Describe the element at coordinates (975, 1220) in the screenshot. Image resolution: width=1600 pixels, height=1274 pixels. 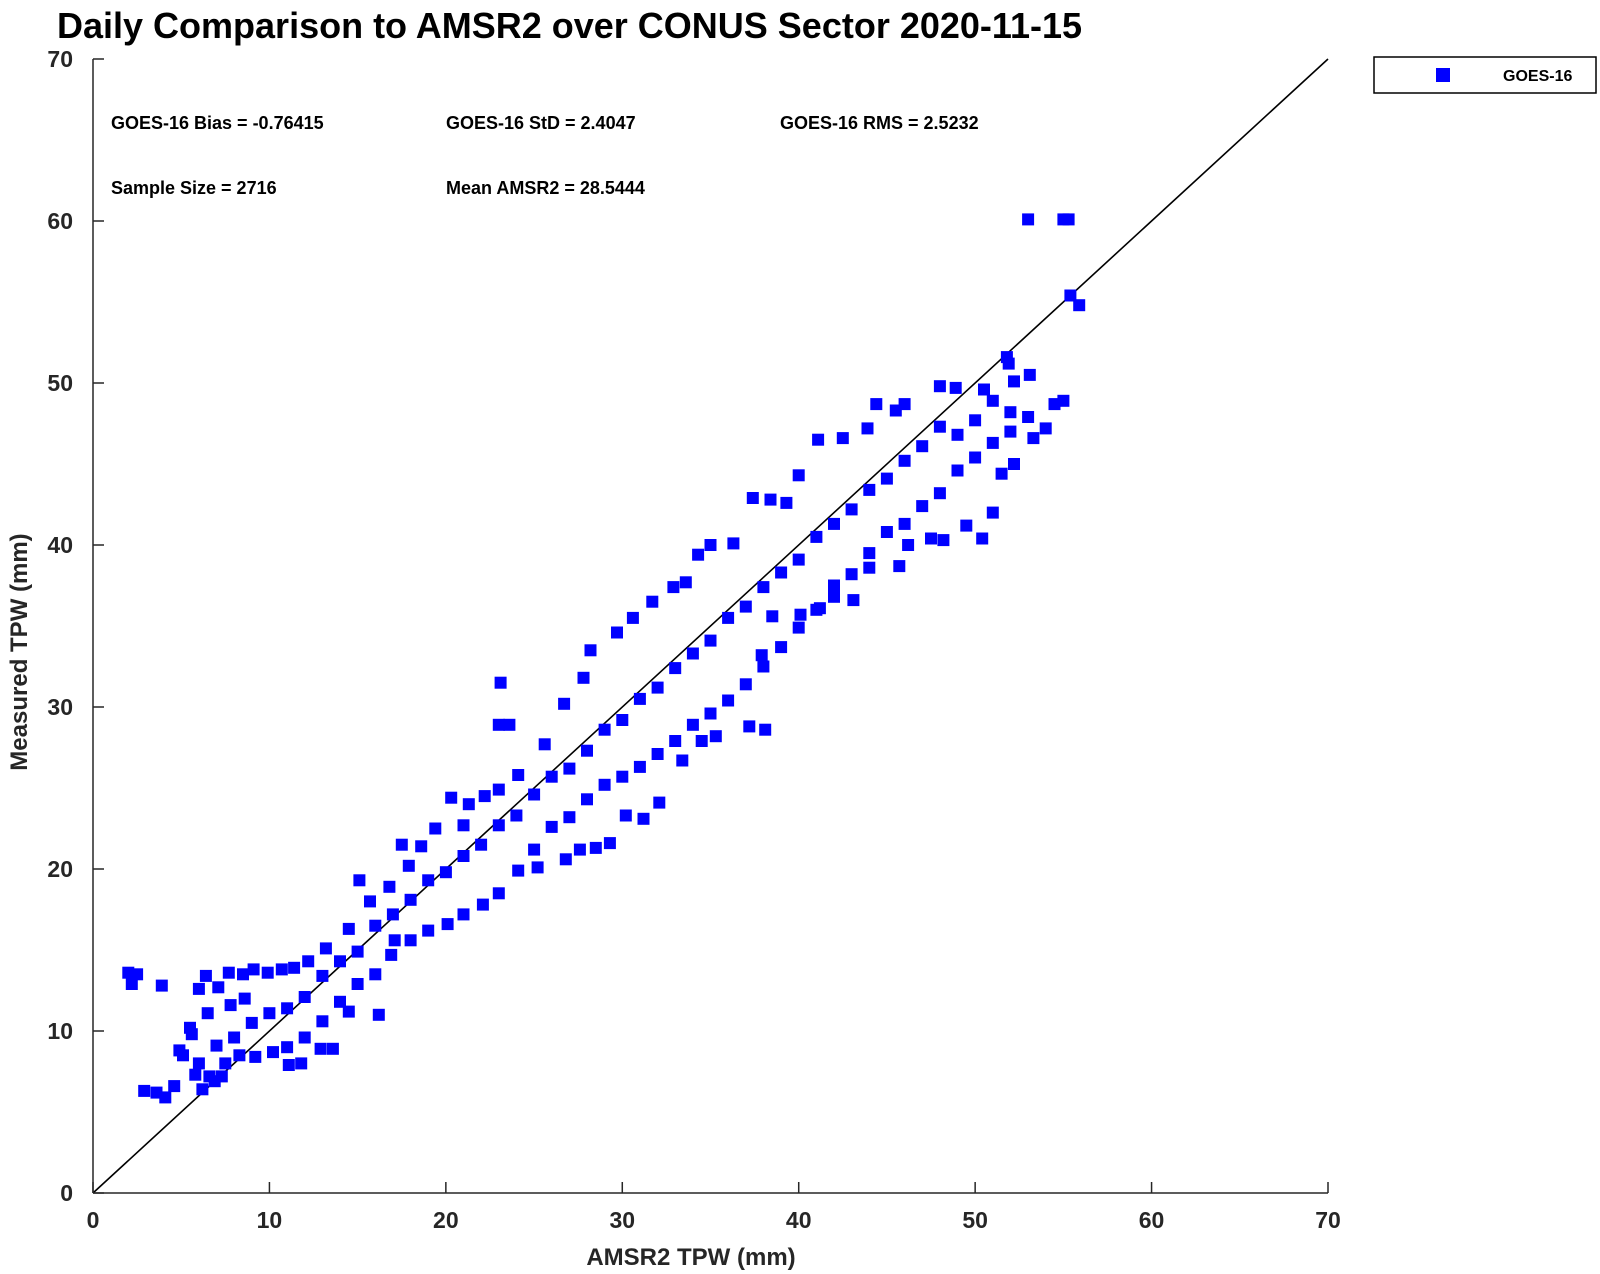
I see `x-tick-label: 50` at that location.